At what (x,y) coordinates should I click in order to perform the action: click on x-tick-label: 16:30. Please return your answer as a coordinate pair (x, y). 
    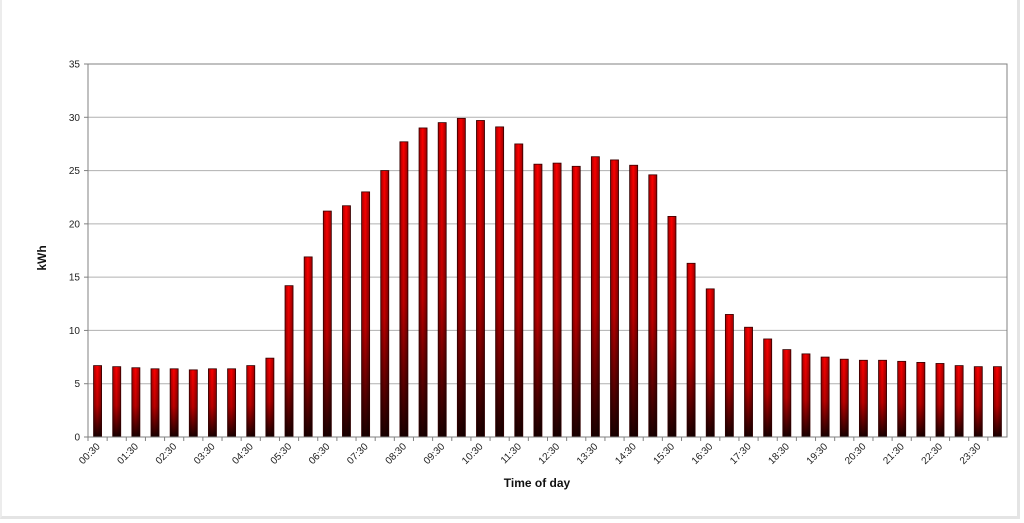
    Looking at the image, I should click on (703, 454).